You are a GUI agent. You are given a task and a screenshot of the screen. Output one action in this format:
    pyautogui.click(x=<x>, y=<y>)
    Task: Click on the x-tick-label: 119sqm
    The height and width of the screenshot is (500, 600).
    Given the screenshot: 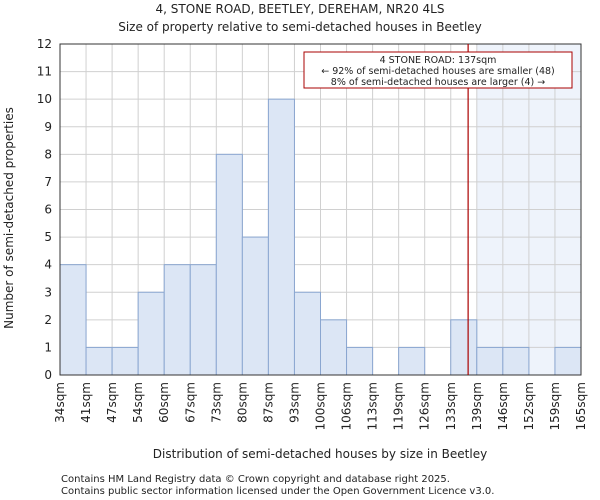 What is the action you would take?
    pyautogui.click(x=399, y=406)
    